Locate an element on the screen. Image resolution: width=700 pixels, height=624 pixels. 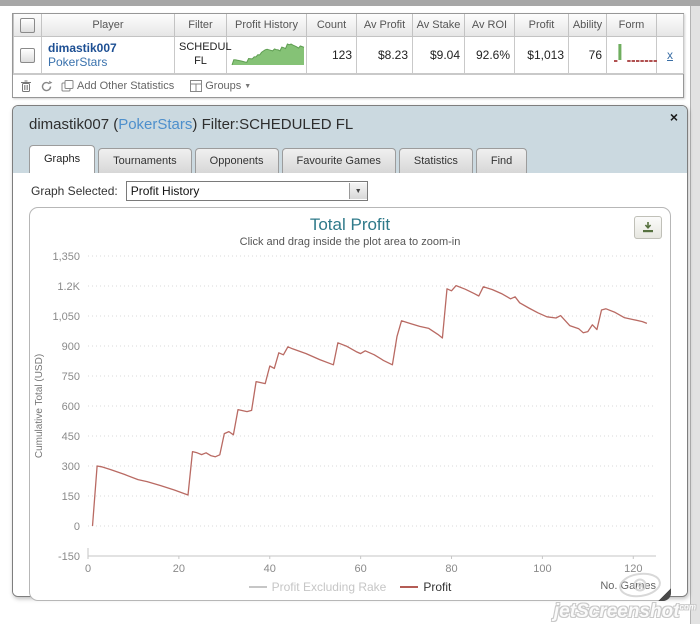
graph-select-value: Profit History is located at coordinates (165, 191).